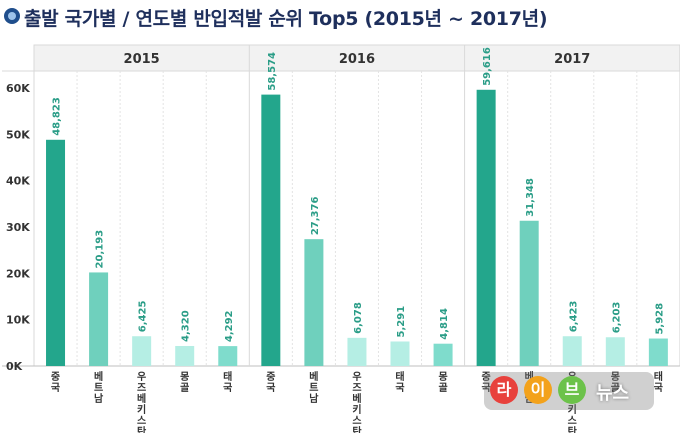 This screenshot has width=680, height=433. I want to click on bar-value-label: 20,193, so click(100, 249).